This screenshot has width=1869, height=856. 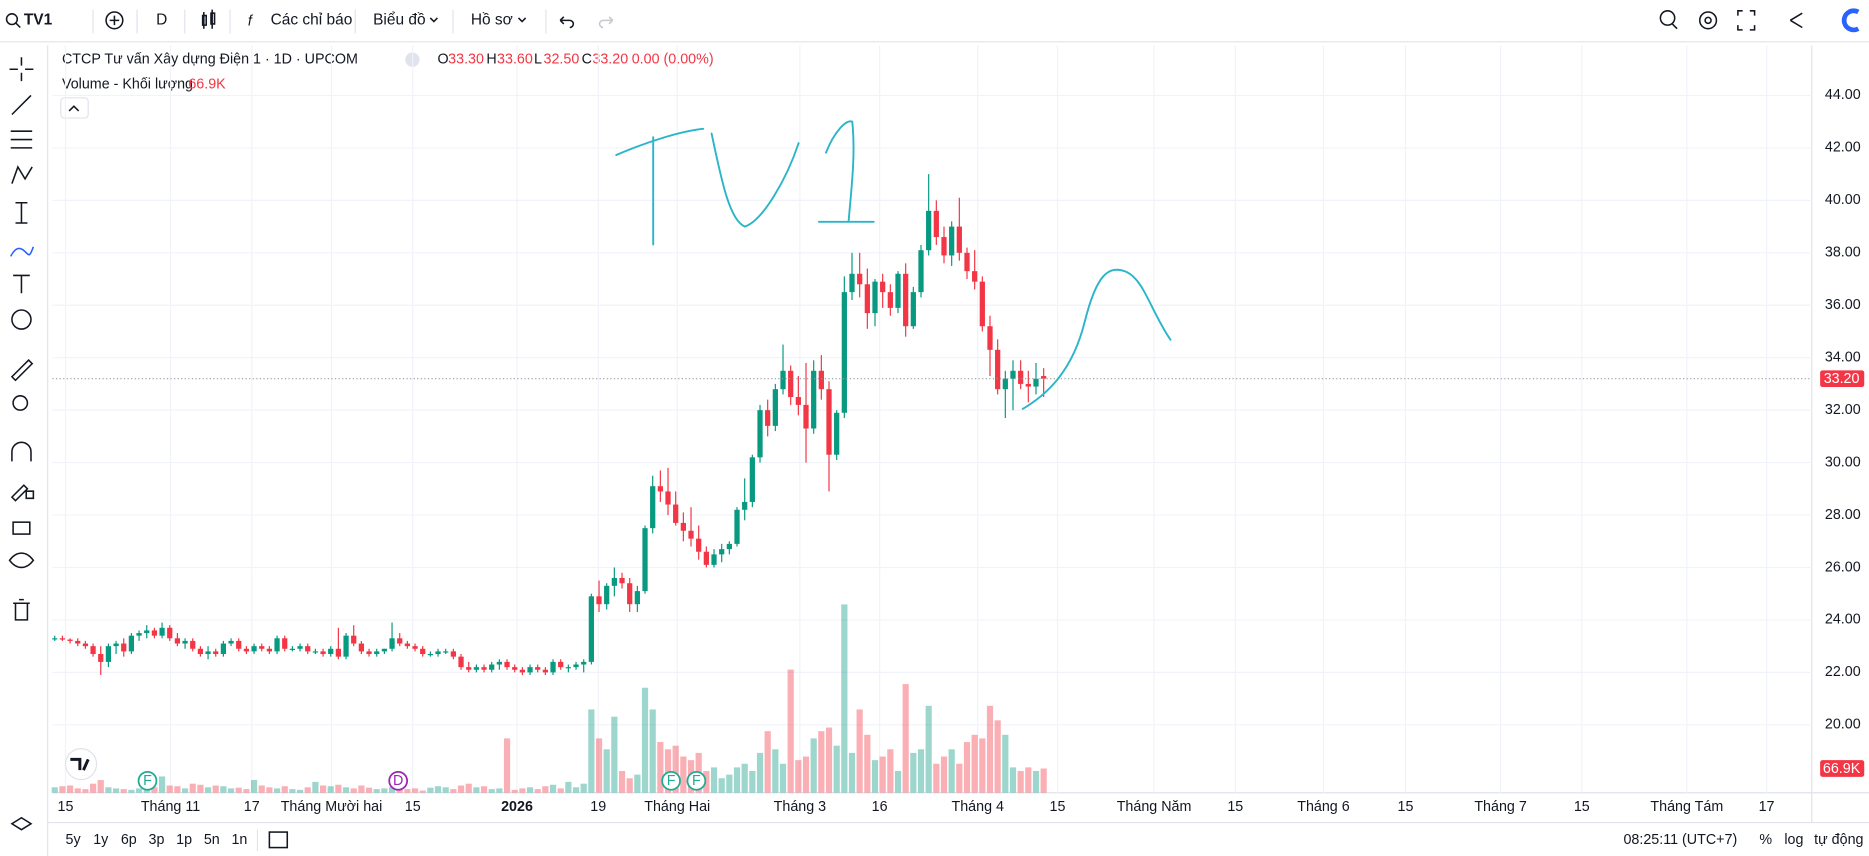 I want to click on auto-toggle: tự động, so click(x=1838, y=840).